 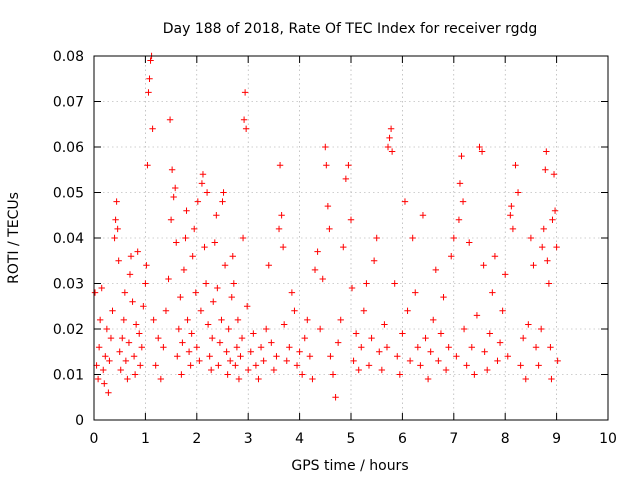 I want to click on y-tick-label: 0.04, so click(x=68, y=239).